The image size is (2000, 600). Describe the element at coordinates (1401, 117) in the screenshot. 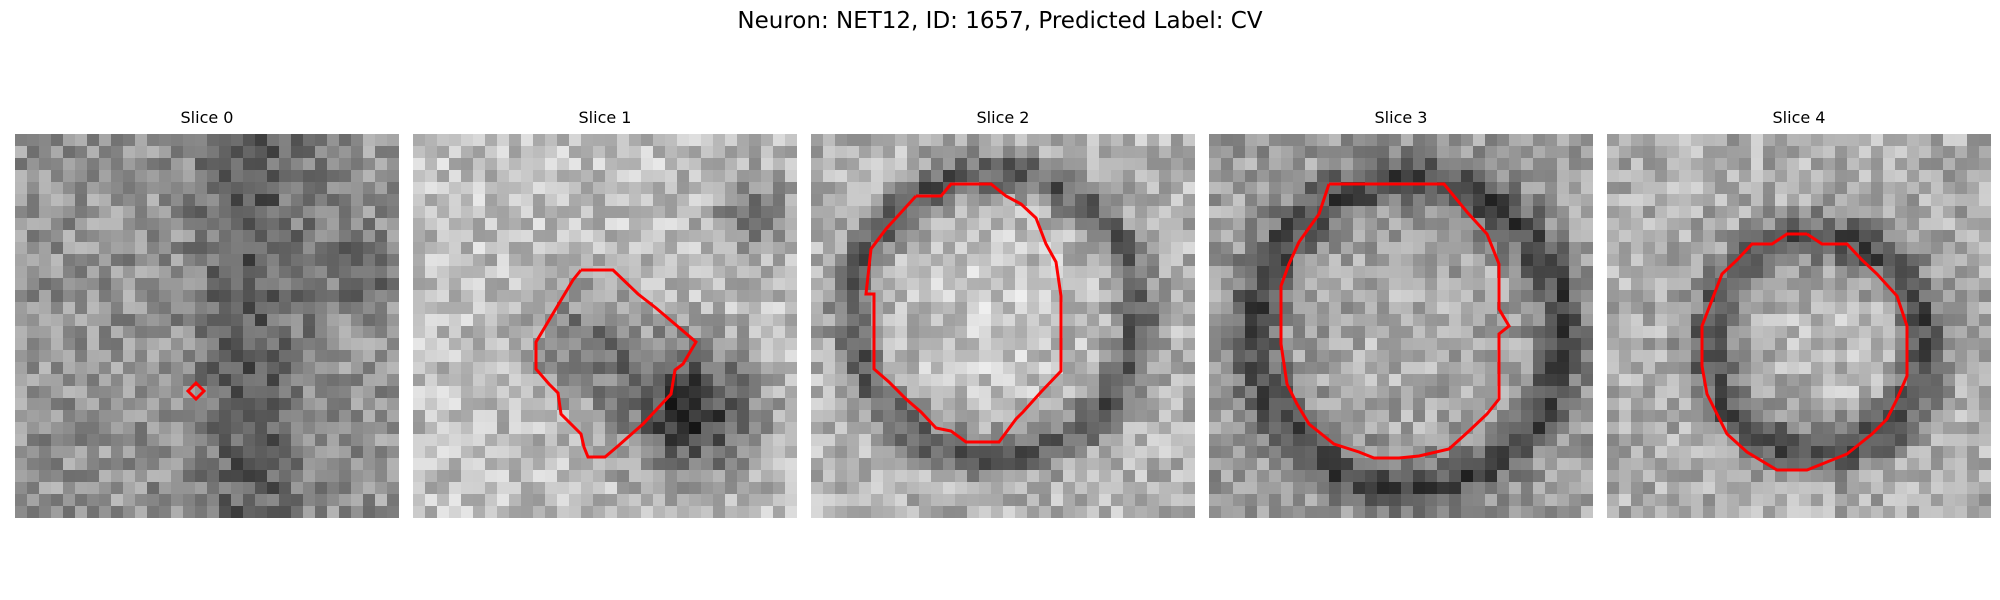

I see `slice-title: Slice 3` at that location.